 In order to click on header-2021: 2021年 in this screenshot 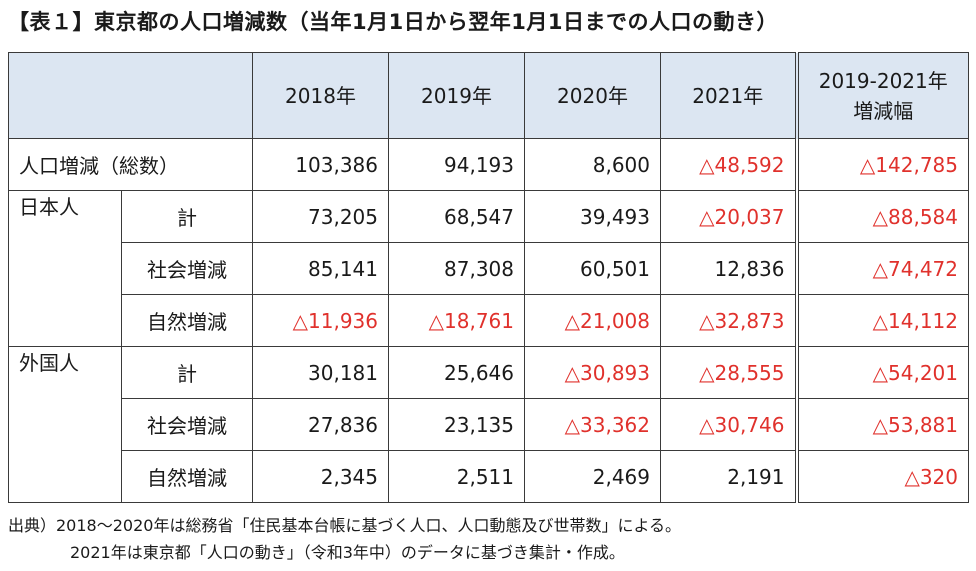, I will do `click(728, 95)`.